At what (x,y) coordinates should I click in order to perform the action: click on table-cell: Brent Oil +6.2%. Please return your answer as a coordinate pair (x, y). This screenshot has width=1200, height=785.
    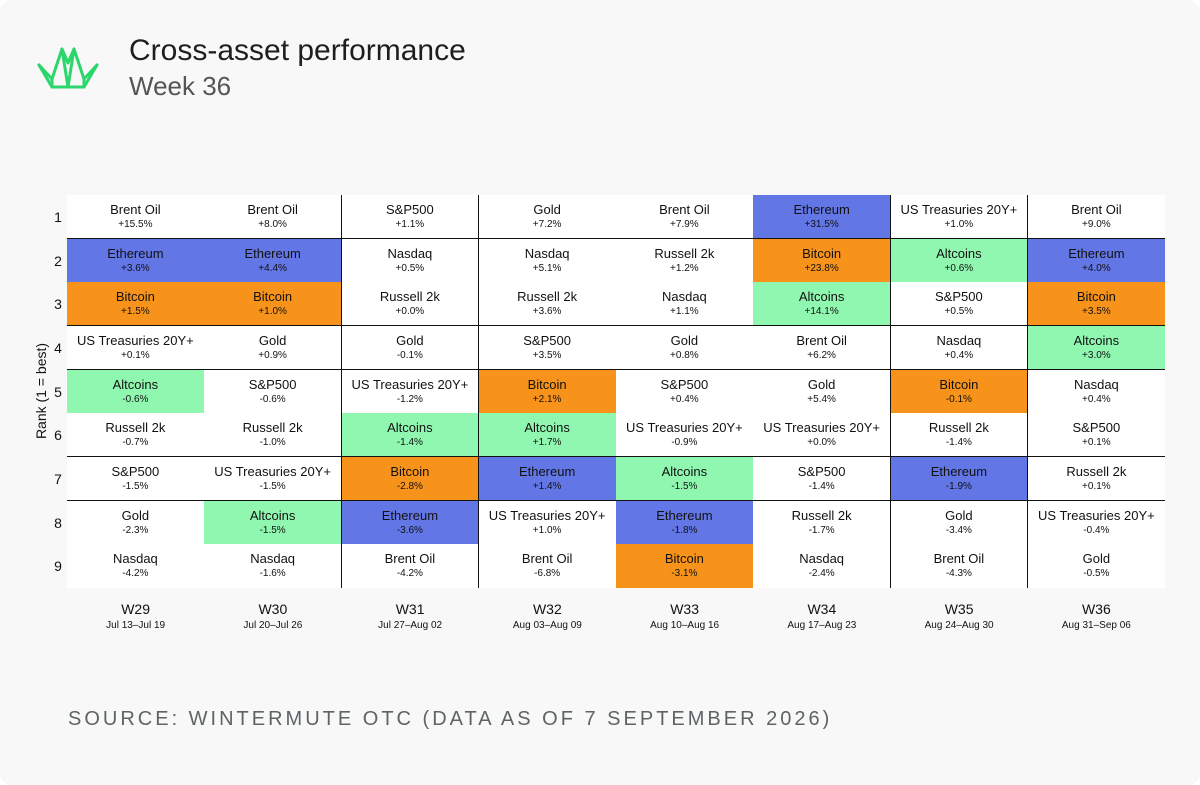
    Looking at the image, I should click on (822, 348).